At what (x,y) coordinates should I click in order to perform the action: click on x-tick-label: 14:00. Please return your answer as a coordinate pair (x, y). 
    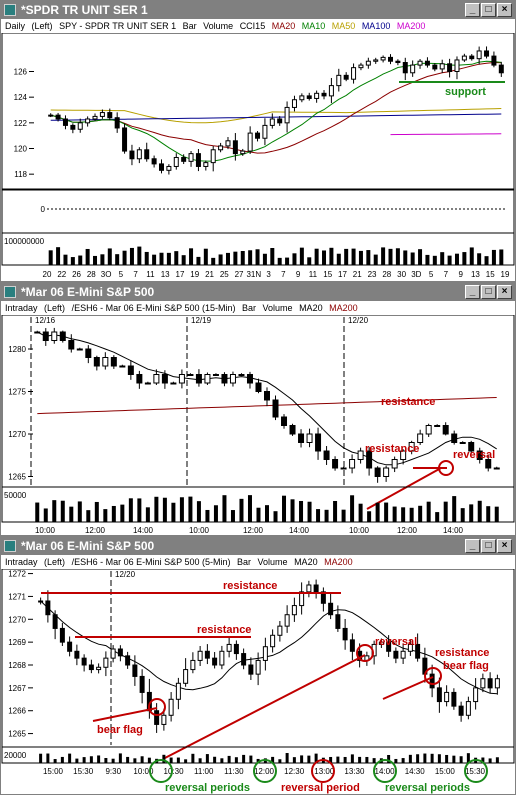
    Looking at the image, I should click on (453, 530).